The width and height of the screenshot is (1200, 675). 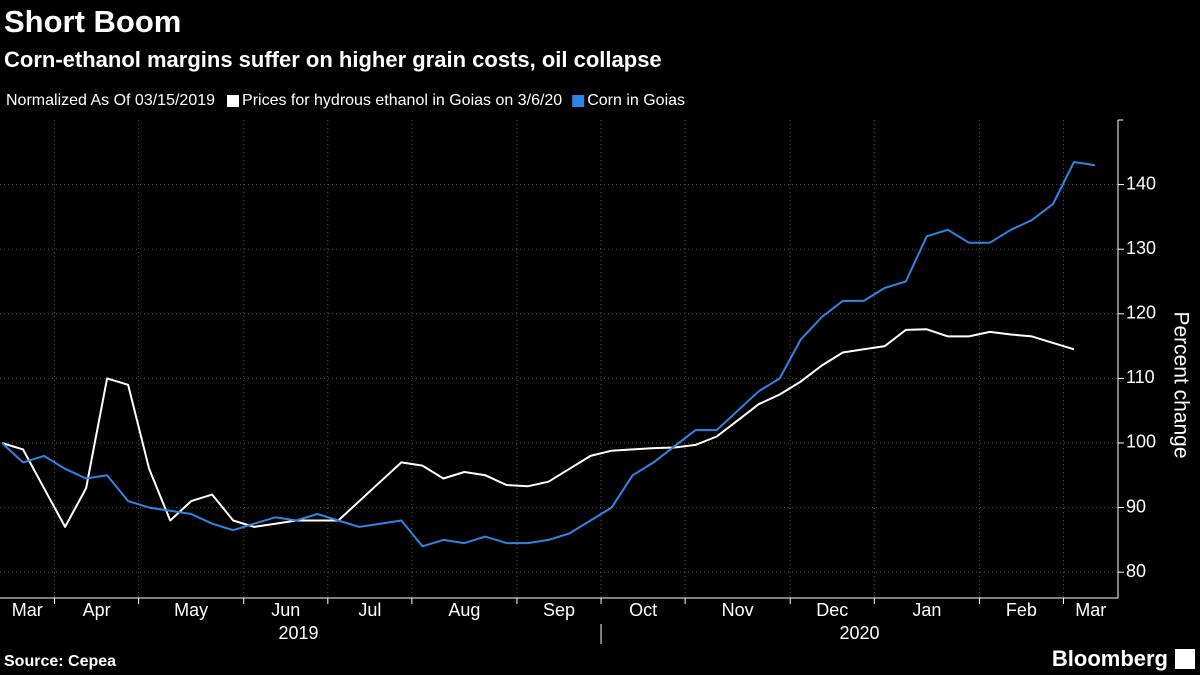 What do you see at coordinates (191, 610) in the screenshot?
I see `x-tick-label: May` at bounding box center [191, 610].